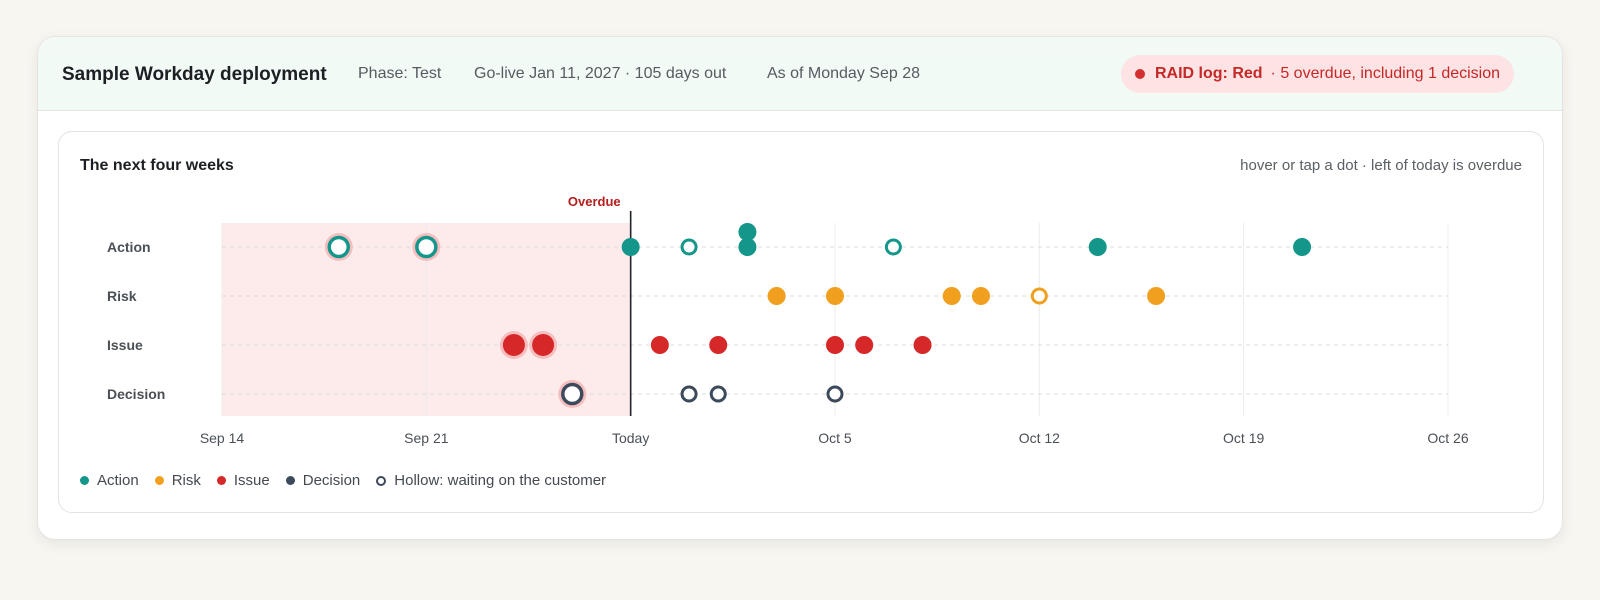 The width and height of the screenshot is (1600, 600). What do you see at coordinates (835, 438) in the screenshot?
I see `x-tick-label: Oct 5` at bounding box center [835, 438].